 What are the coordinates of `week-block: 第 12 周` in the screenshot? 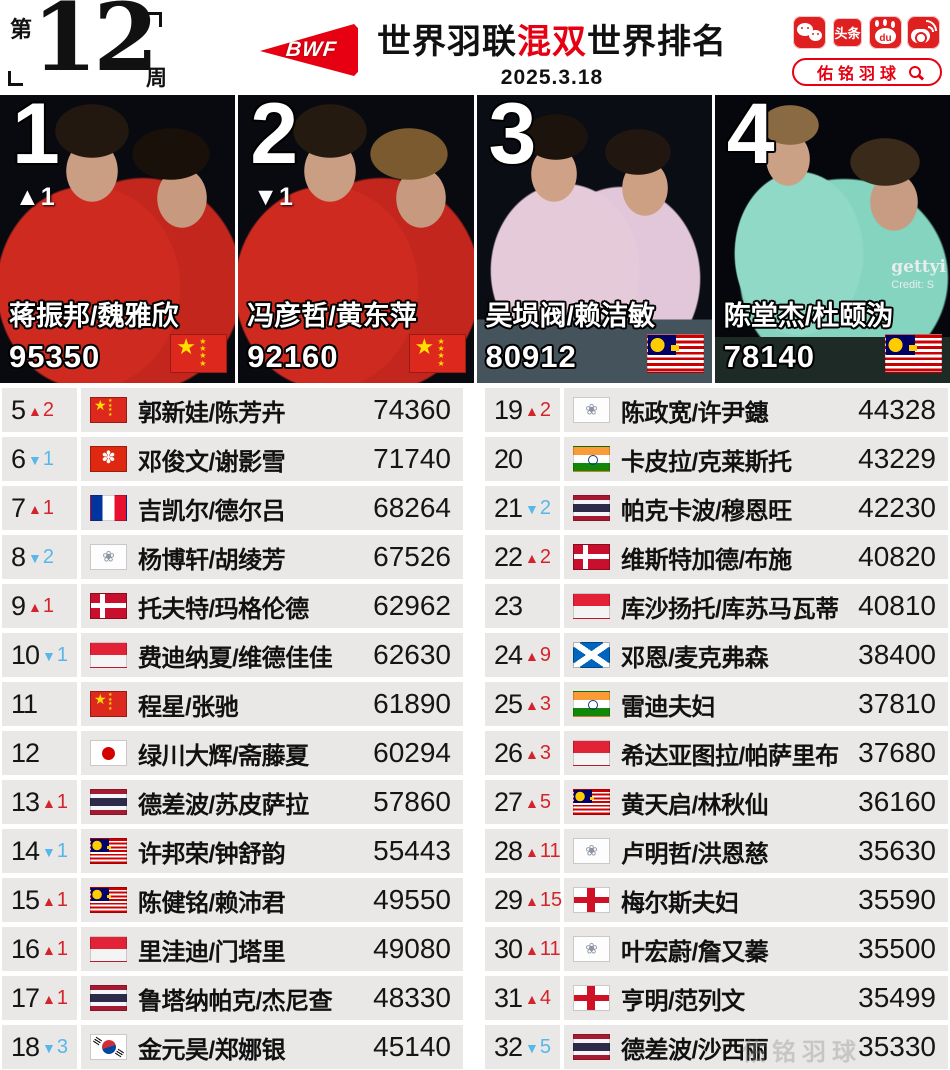 It's located at (88, 46).